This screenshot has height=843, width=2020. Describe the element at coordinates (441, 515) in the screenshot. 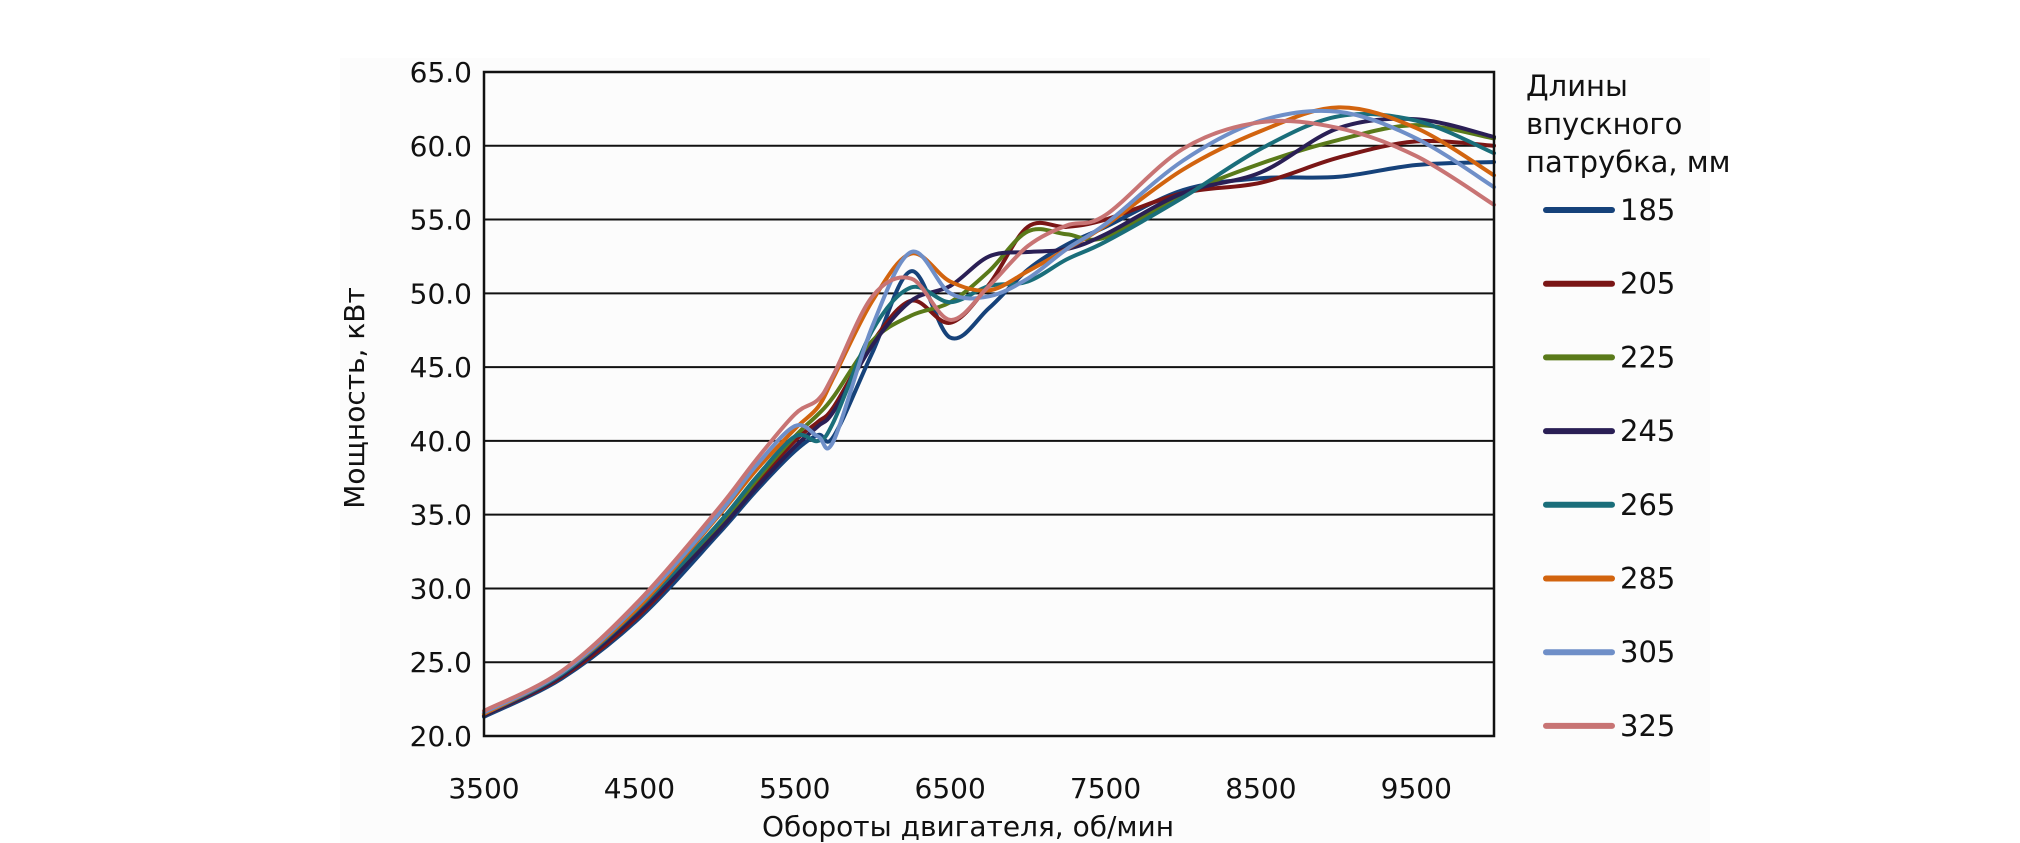

I see `y-tick-label: 35.0` at that location.